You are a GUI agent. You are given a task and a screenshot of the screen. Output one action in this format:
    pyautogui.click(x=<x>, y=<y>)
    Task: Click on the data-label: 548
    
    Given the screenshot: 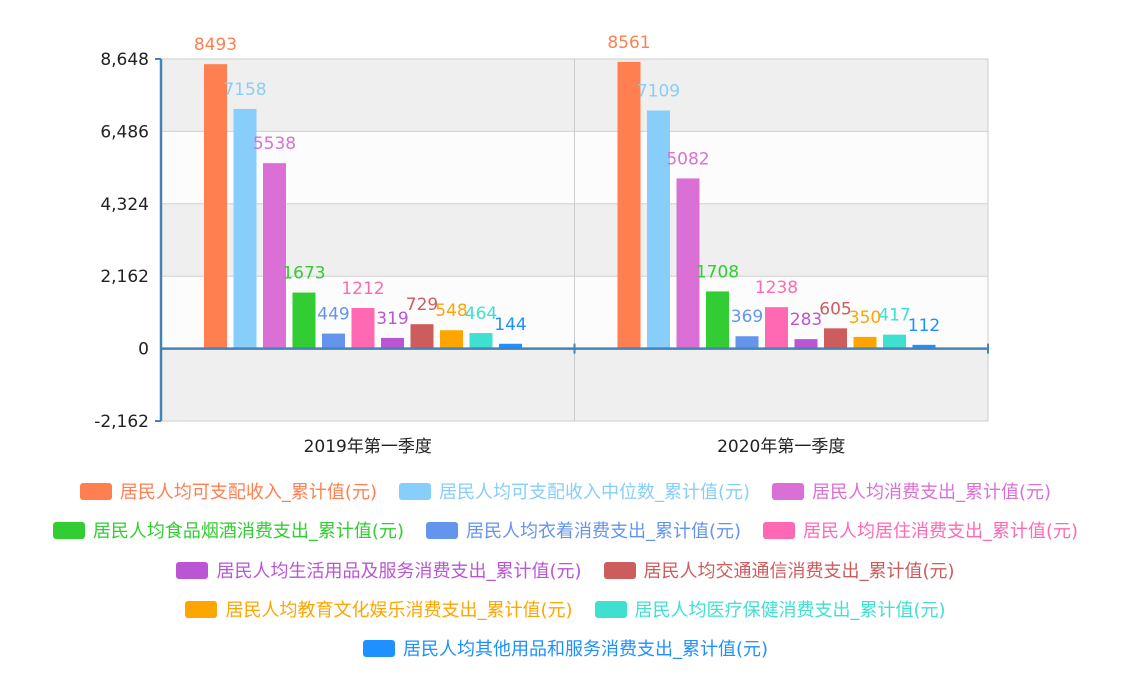 What is the action you would take?
    pyautogui.click(x=451, y=311)
    